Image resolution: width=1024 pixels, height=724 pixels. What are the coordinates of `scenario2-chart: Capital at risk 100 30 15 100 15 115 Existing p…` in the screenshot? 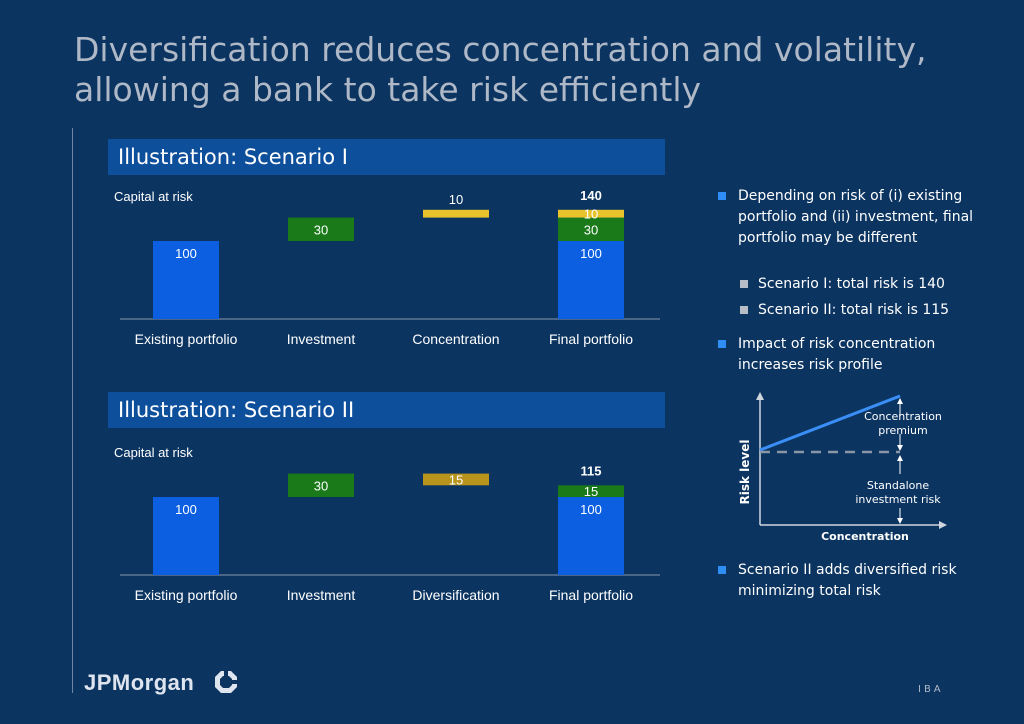 It's located at (389, 521).